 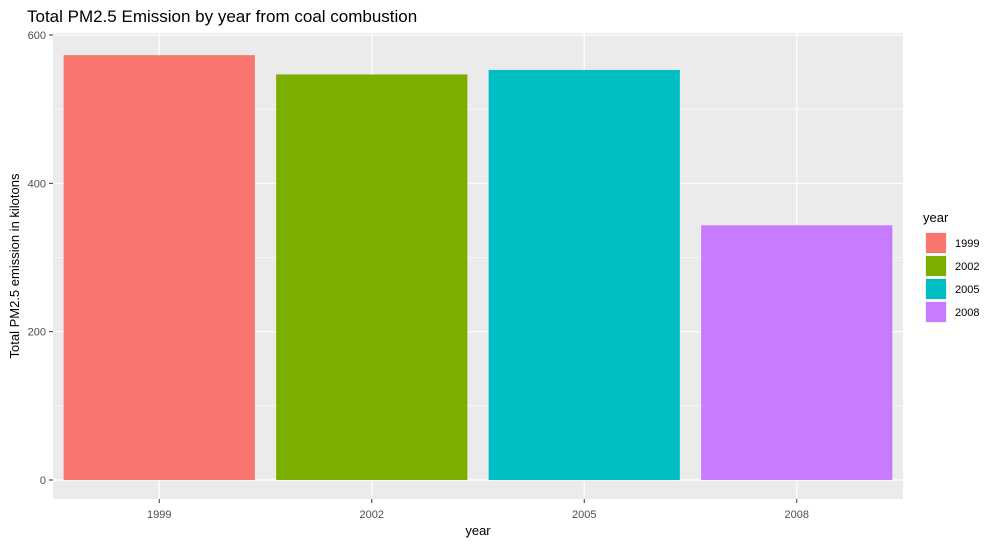 What do you see at coordinates (936, 217) in the screenshot?
I see `legend-title: year` at bounding box center [936, 217].